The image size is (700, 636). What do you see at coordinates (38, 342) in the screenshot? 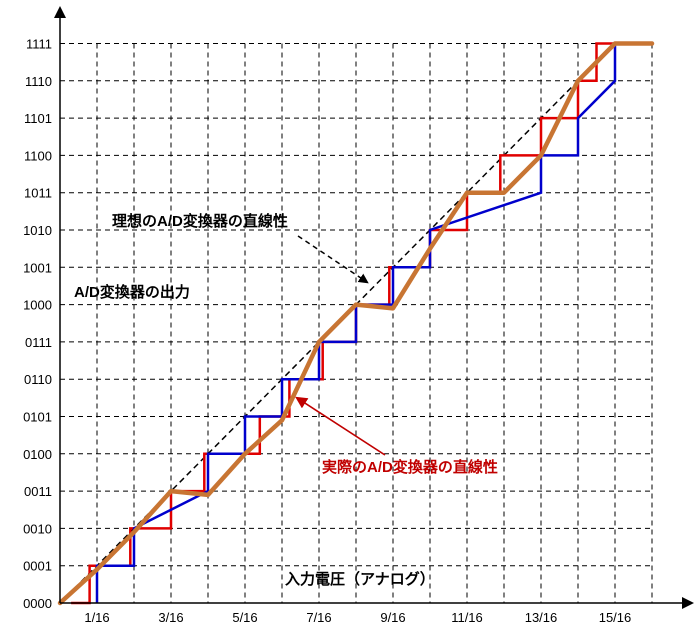
I see `y-tick-label: 0111` at bounding box center [38, 342].